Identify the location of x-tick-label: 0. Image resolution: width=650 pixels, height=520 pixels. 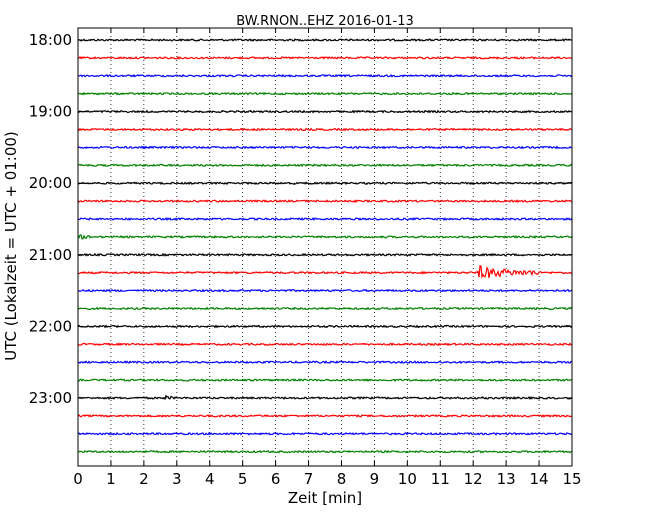
(78, 479).